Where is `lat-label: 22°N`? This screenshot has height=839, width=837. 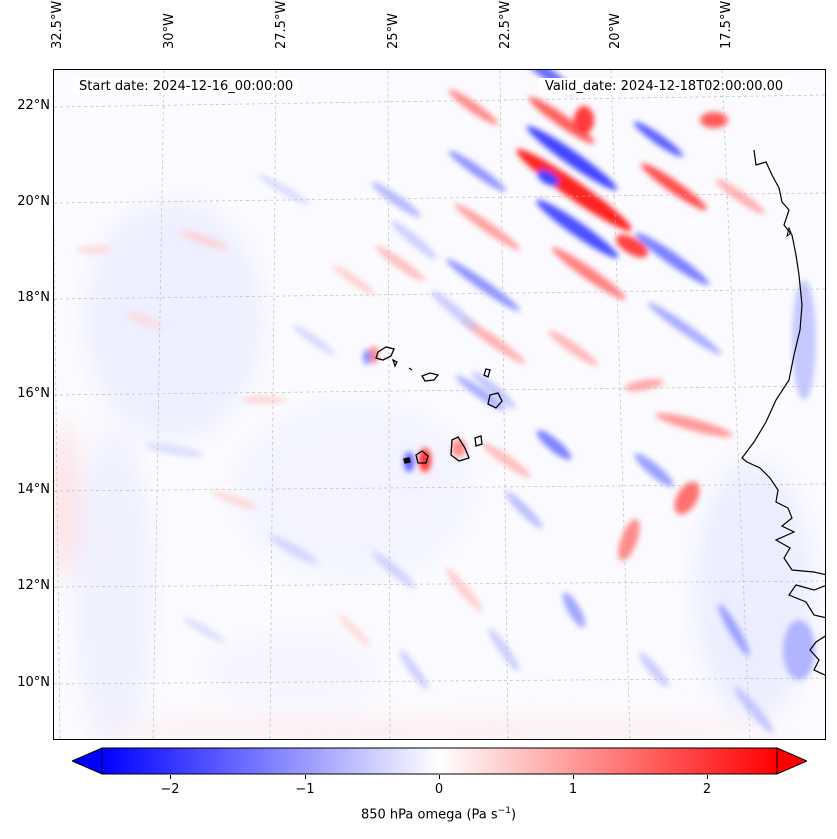 lat-label: 22°N is located at coordinates (33, 105).